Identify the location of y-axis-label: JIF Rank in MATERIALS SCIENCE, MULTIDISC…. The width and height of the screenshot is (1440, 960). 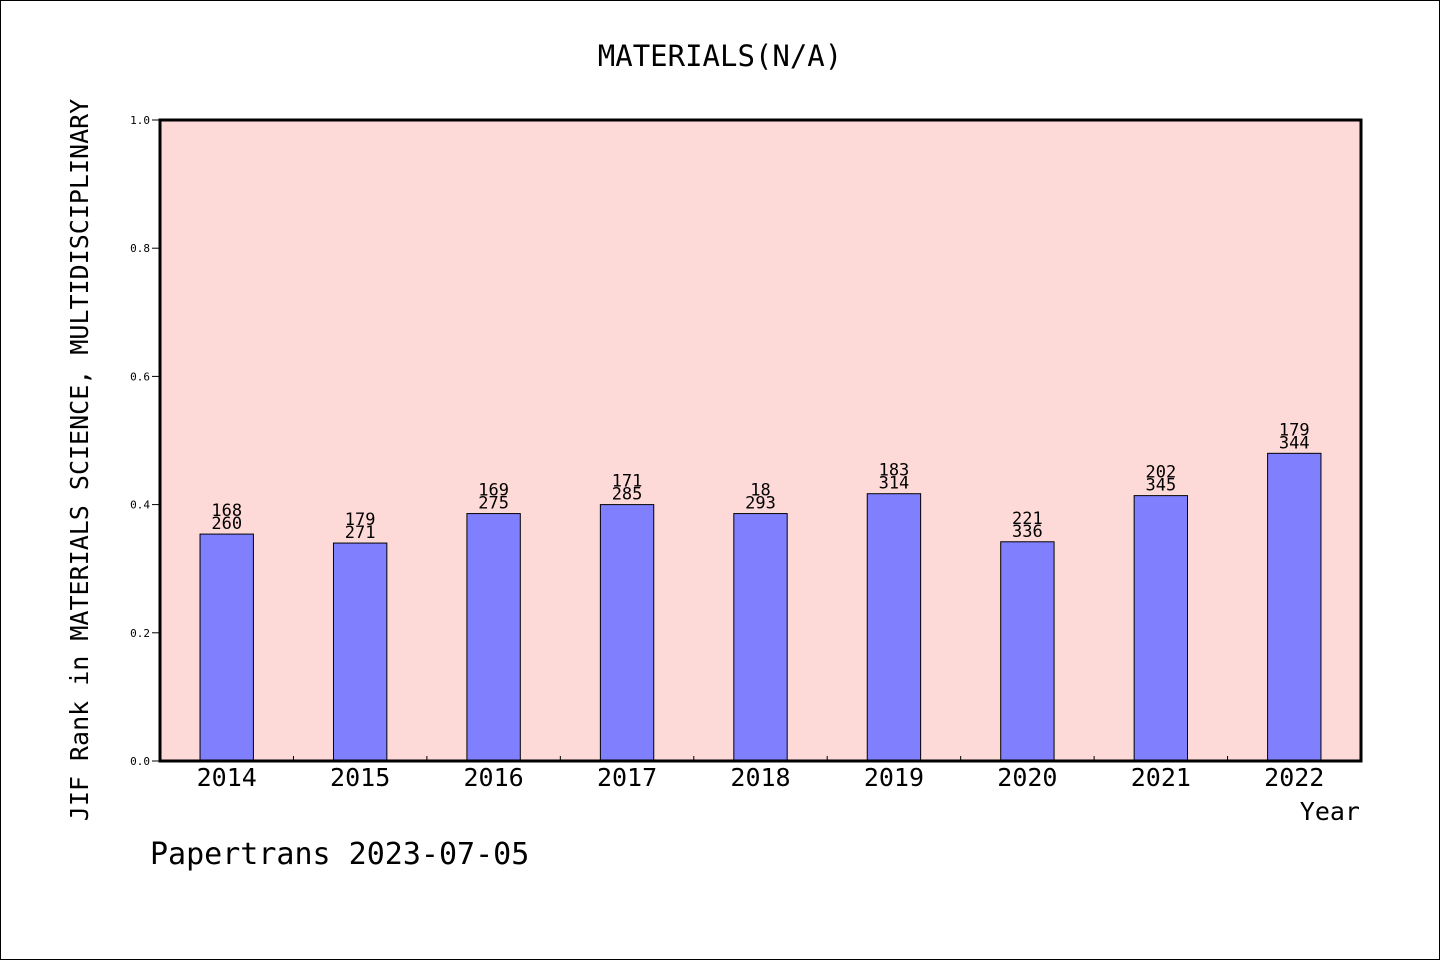
(79, 460).